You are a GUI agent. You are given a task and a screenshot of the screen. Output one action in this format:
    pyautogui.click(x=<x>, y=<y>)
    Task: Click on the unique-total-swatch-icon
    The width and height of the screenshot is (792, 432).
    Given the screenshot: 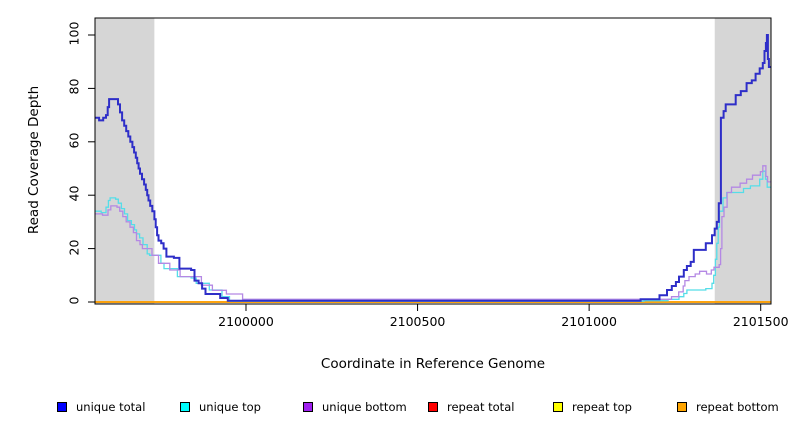 What is the action you would take?
    pyautogui.click(x=62, y=407)
    